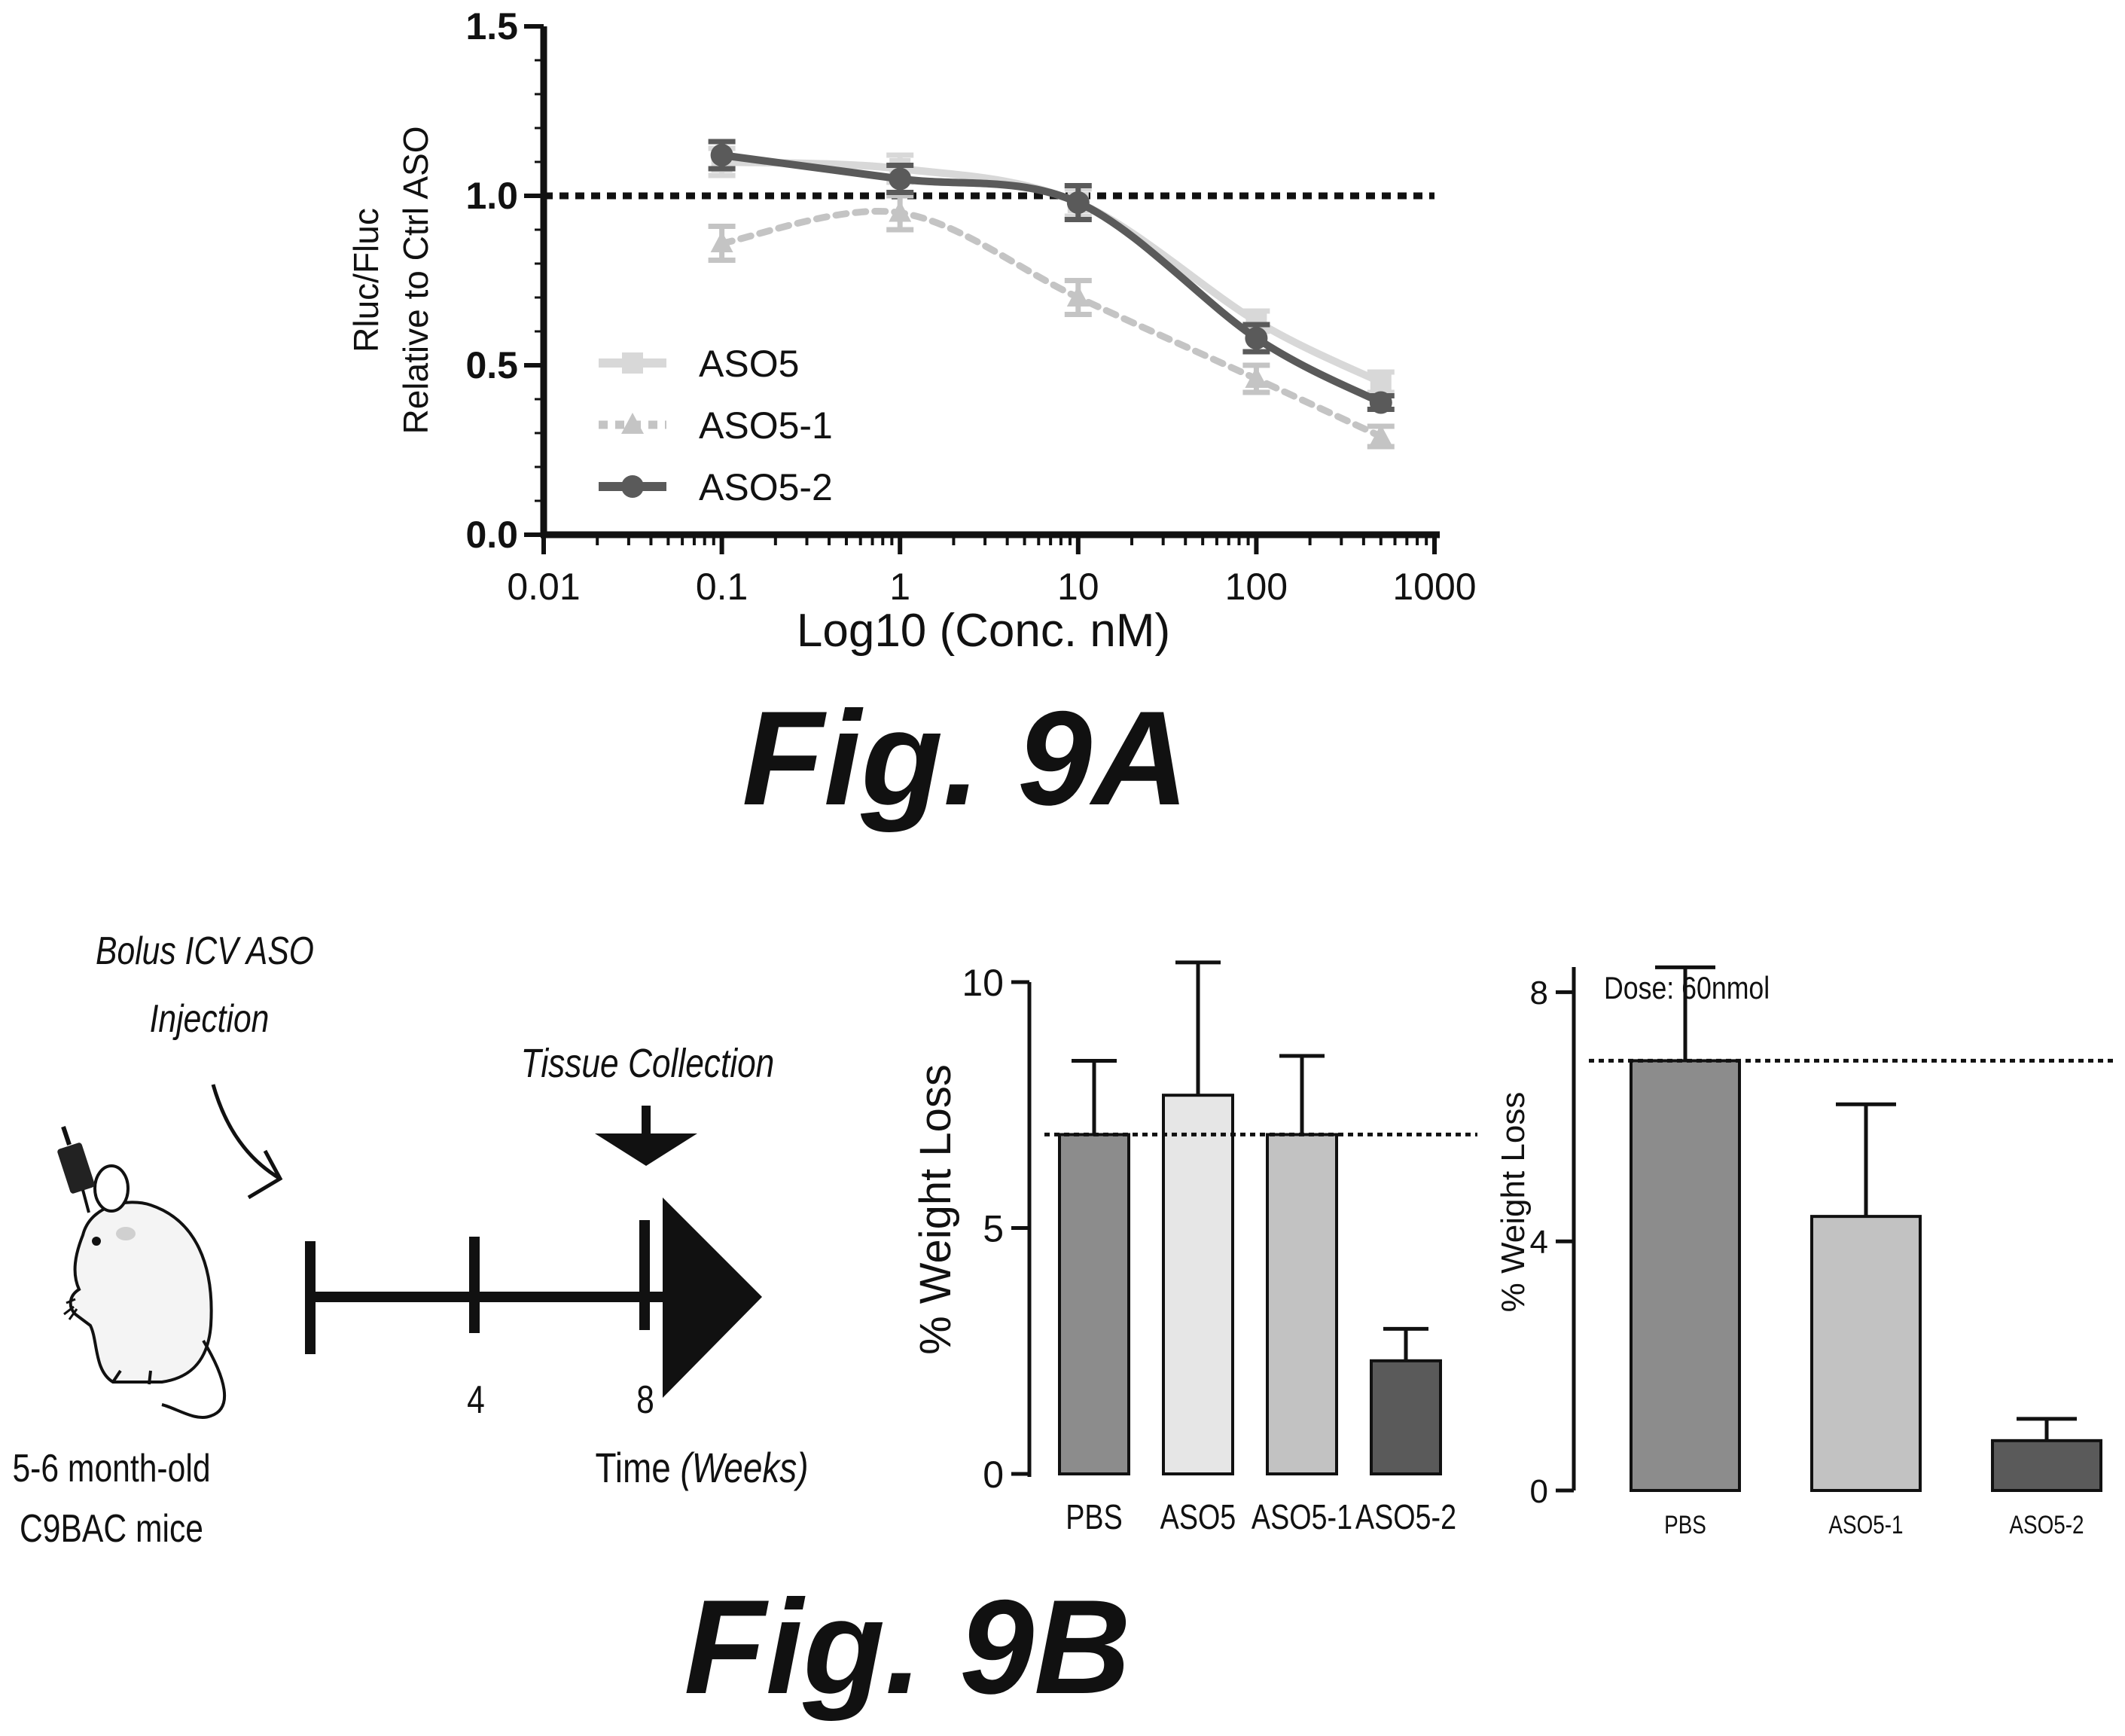 This screenshot has height=1736, width=2125. I want to click on mice-label-line2: C9BAC mice, so click(112, 1529).